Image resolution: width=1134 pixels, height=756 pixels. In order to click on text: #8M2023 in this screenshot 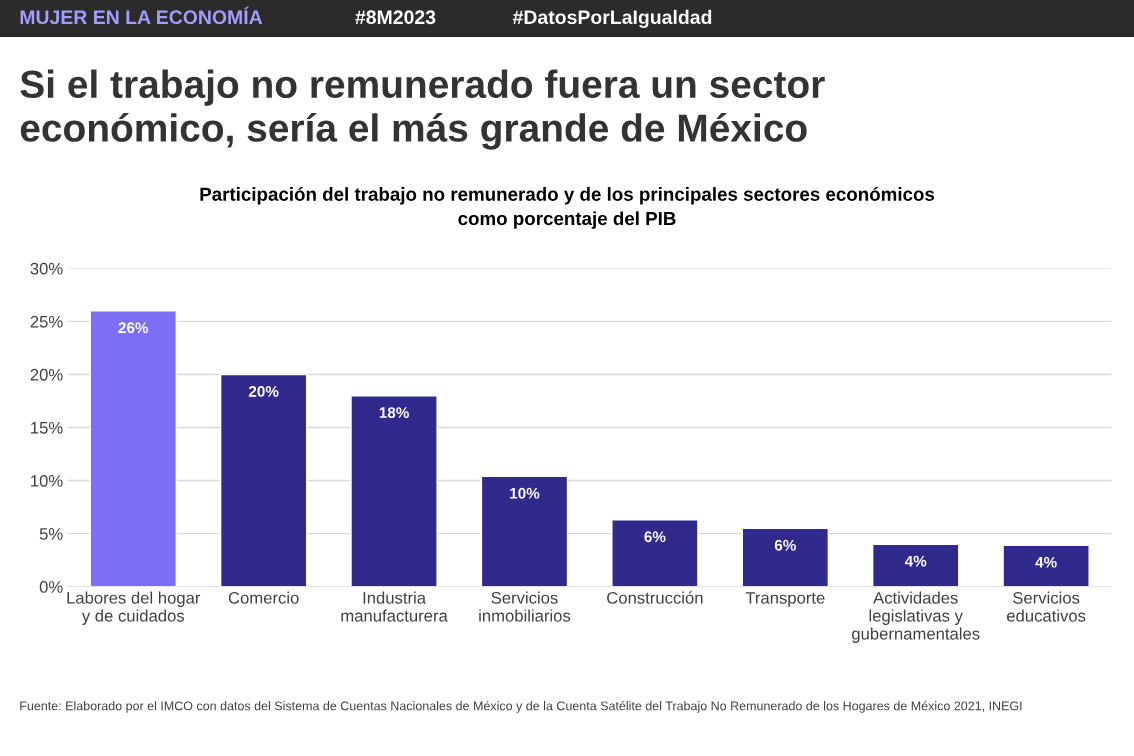, I will do `click(395, 17)`.